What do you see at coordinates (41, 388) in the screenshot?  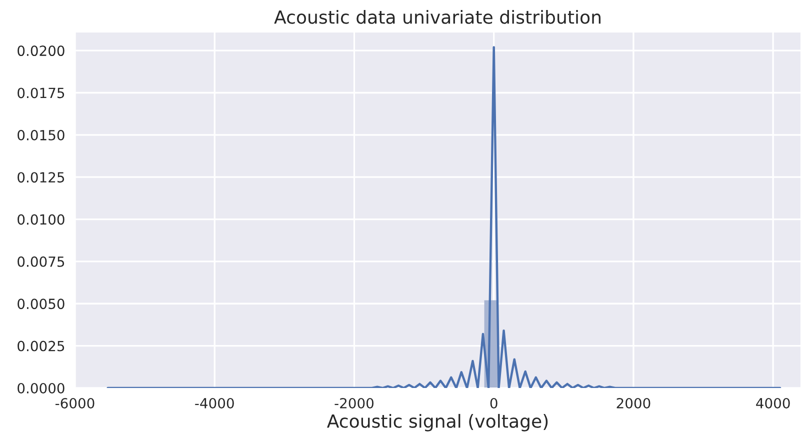 I see `y-tick-label: 0.0000` at bounding box center [41, 388].